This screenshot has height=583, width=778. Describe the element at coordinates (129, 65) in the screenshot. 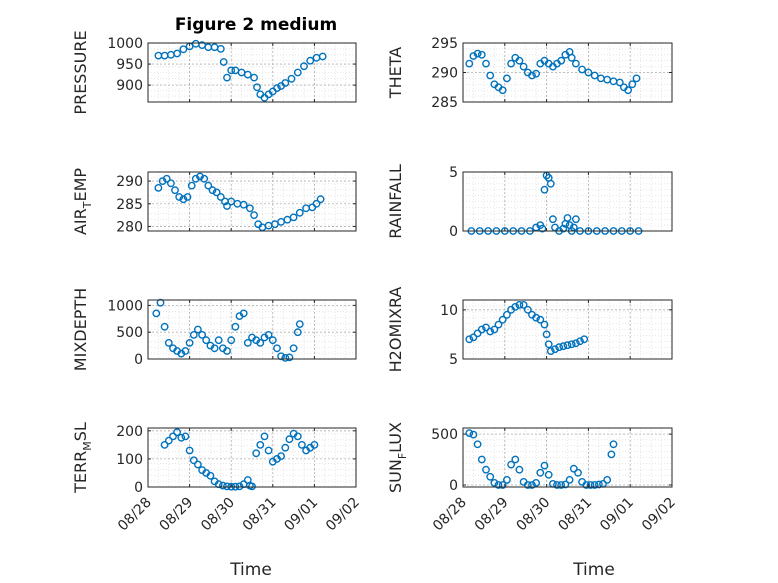

I see `y-tick-label: 950` at that location.